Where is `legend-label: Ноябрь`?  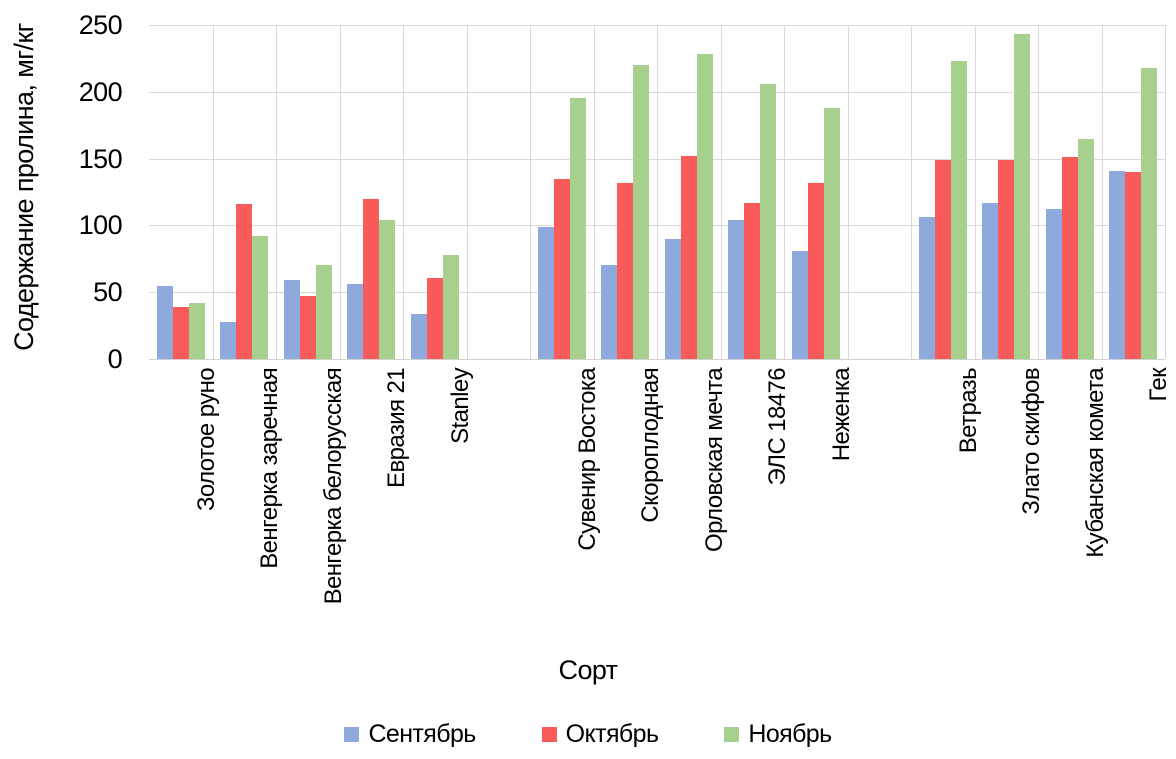 legend-label: Ноябрь is located at coordinates (790, 734).